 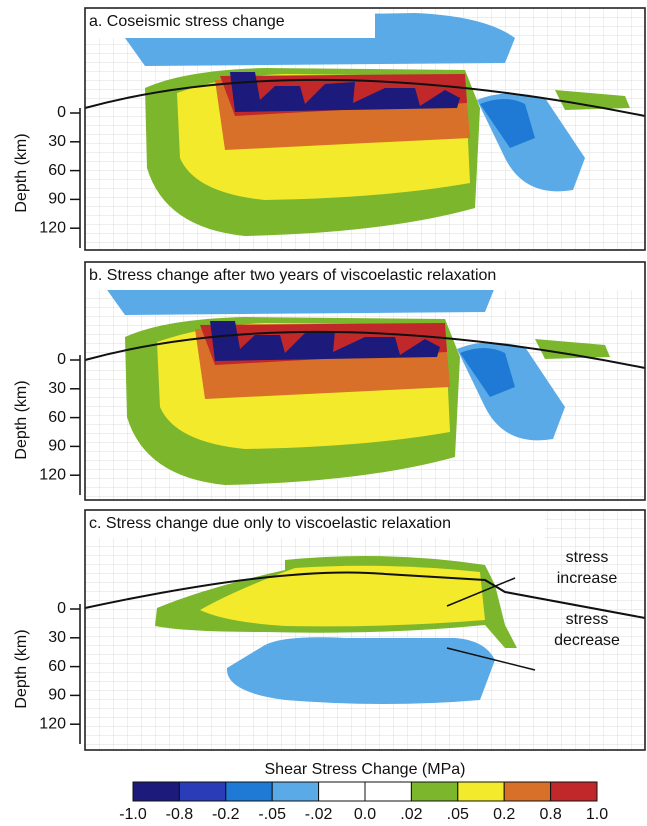 What do you see at coordinates (504, 814) in the screenshot?
I see `colorbar-tick-label: 0.2` at bounding box center [504, 814].